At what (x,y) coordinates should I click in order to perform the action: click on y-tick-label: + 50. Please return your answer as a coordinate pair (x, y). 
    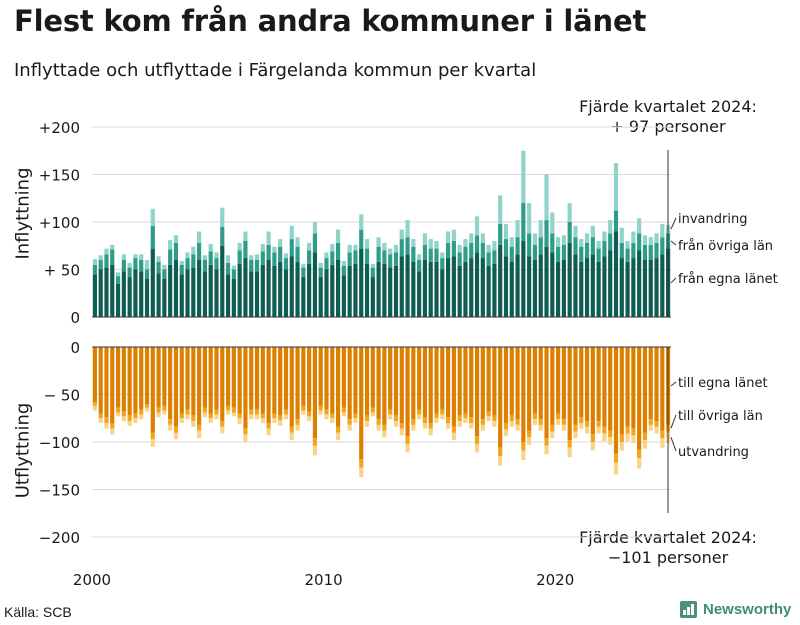
    Looking at the image, I should click on (62, 271).